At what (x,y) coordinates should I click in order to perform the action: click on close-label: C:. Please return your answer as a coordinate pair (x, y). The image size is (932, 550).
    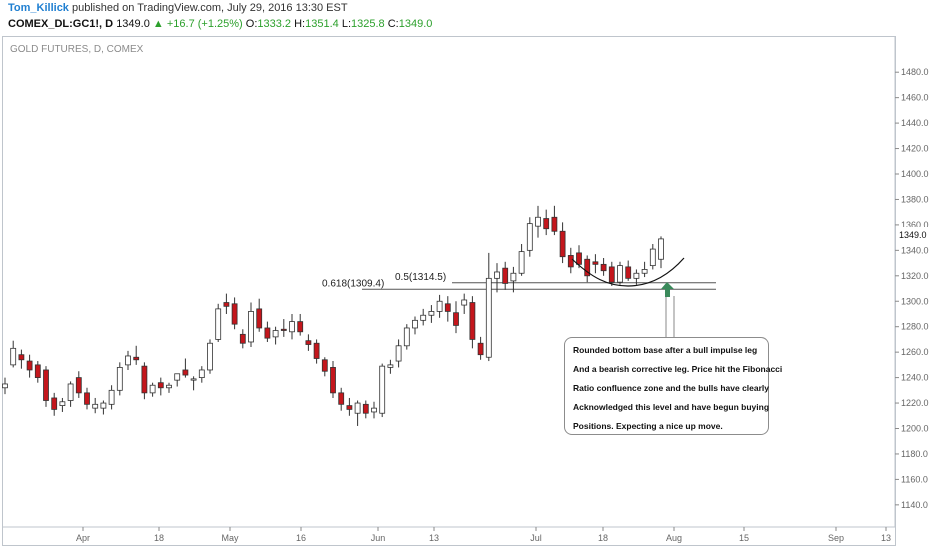
    Looking at the image, I should click on (393, 24).